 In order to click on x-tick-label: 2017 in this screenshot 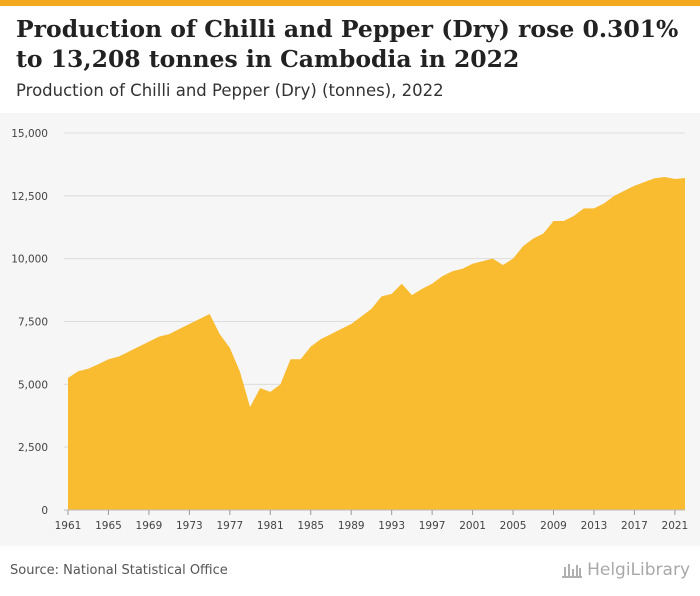, I will do `click(634, 526)`.